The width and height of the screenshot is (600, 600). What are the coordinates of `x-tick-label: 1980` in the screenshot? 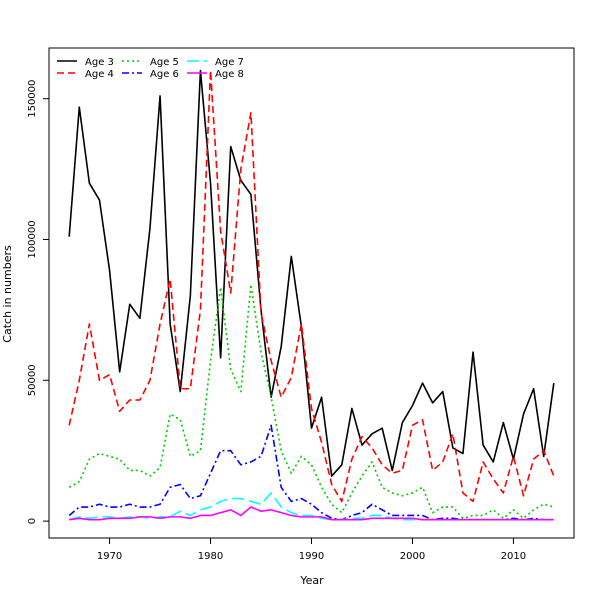 It's located at (210, 556).